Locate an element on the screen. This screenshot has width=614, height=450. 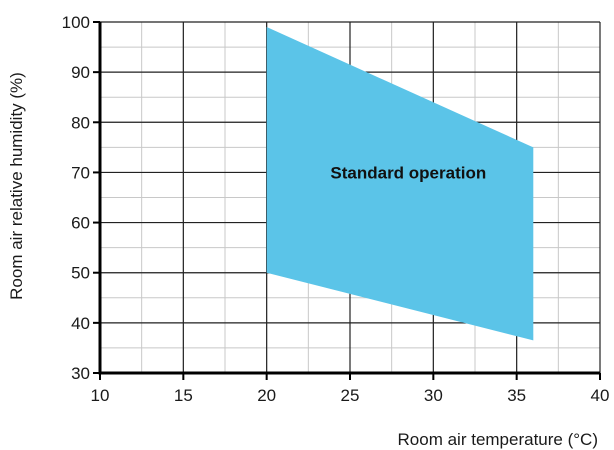
x-tick-label: 35 is located at coordinates (516, 395).